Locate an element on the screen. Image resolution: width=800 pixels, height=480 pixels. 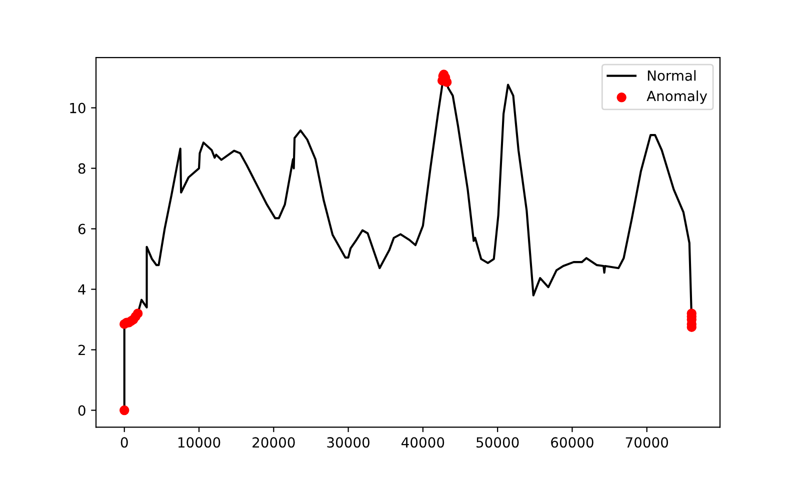
legend-label: Normal is located at coordinates (672, 75).